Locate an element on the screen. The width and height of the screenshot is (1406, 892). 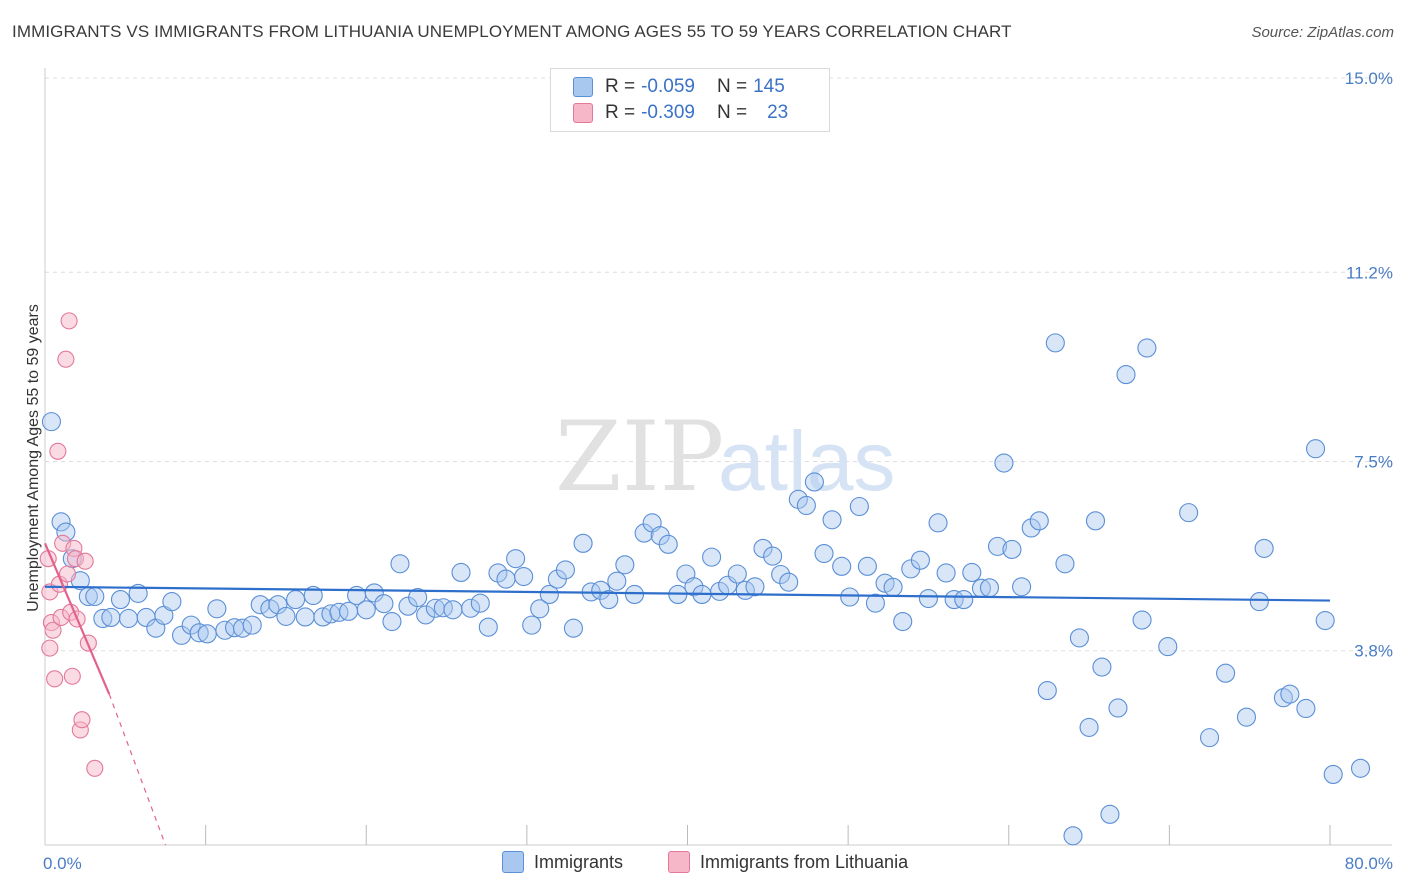
trend-line-lithuania-extension is located at coordinates (137, 769).